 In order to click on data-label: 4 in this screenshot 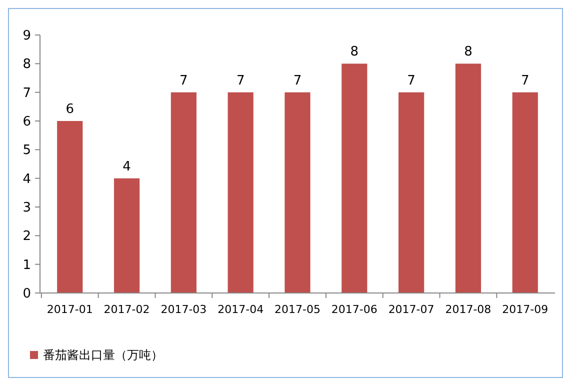, I will do `click(126, 166)`.